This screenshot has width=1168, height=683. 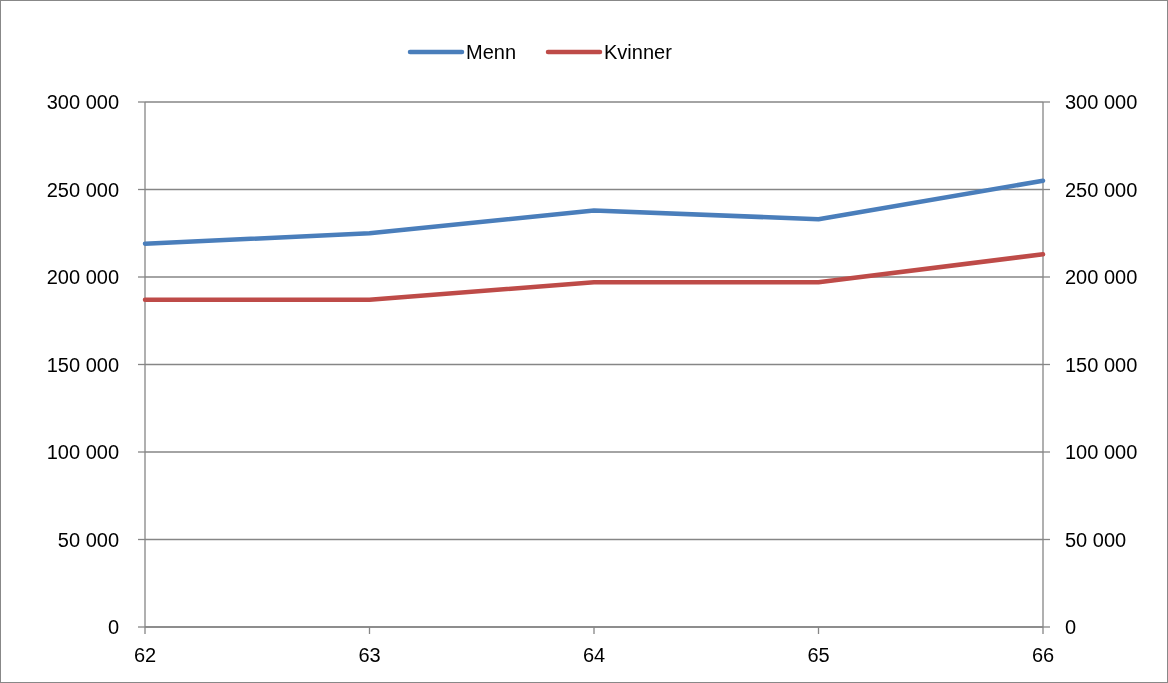 I want to click on y-tick-label: 300 000, so click(x=82, y=102).